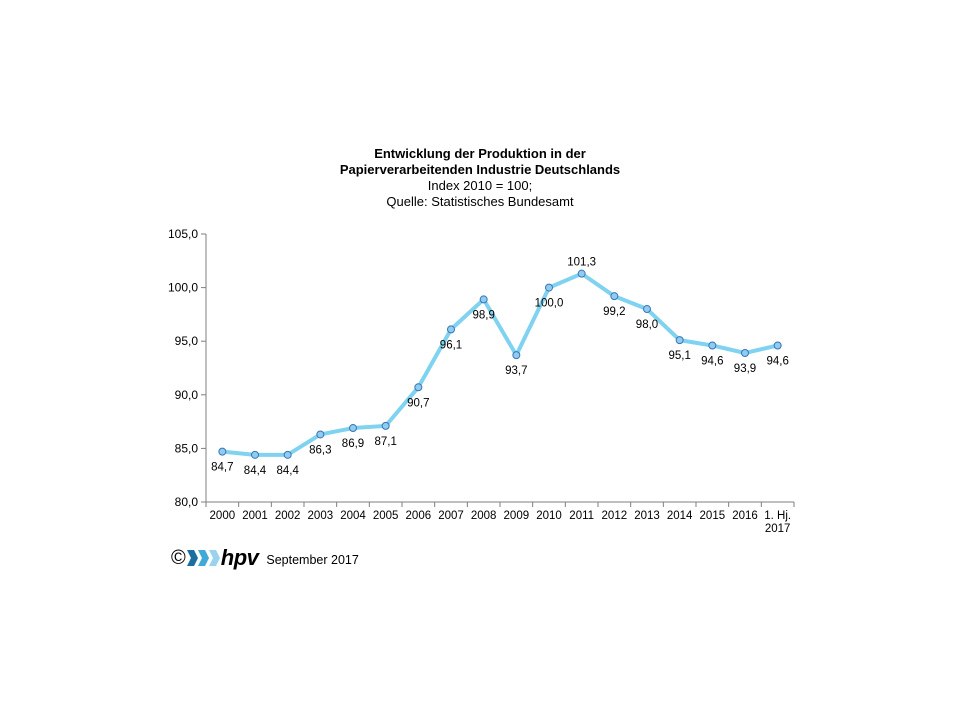 This screenshot has width=960, height=720. I want to click on y-tick-label: 105,0, so click(183, 234).